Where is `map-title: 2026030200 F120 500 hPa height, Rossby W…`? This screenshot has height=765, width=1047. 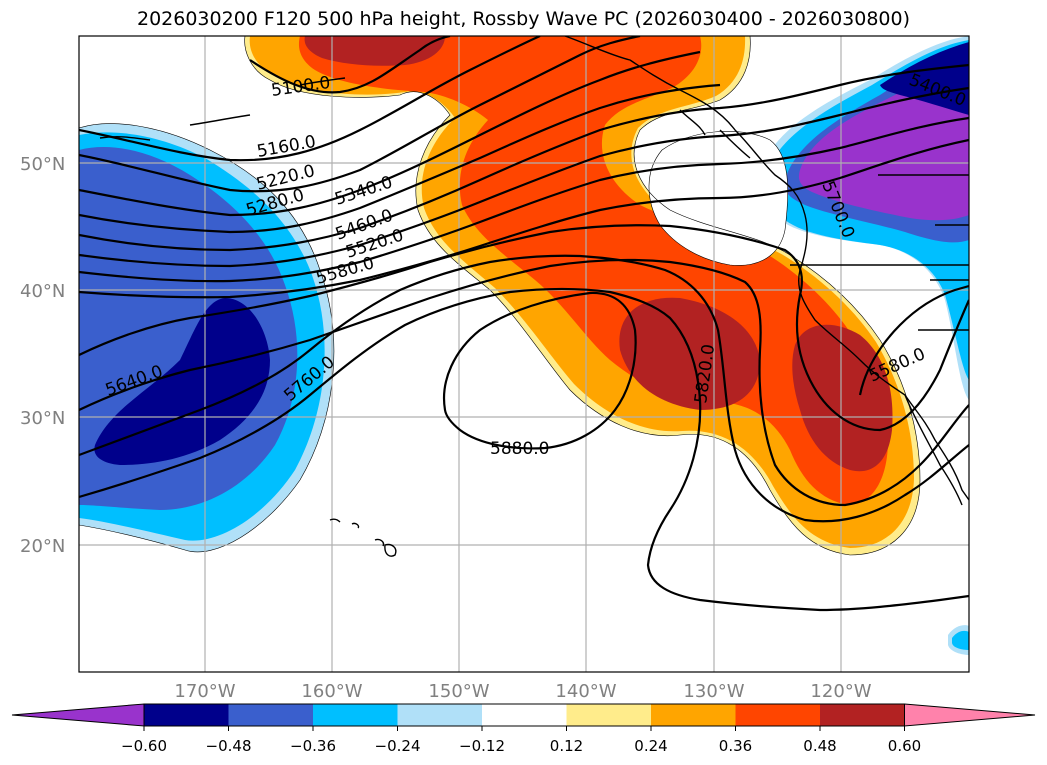
map-title: 2026030200 F120 500 hPa height, Rossby W… is located at coordinates (523, 19).